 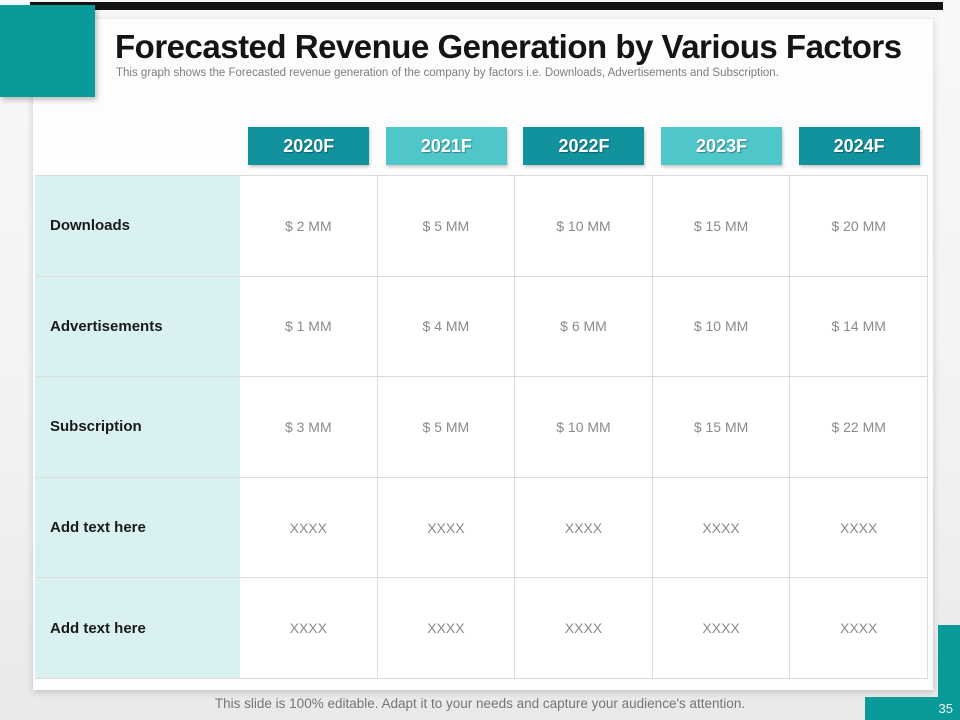 I want to click on value-cell: $ 22 MM, so click(x=859, y=427).